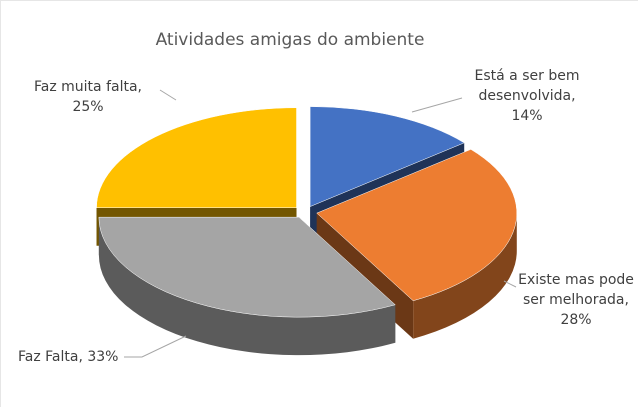 This screenshot has height=407, width=638. I want to click on label-value: 25%, so click(88, 107).